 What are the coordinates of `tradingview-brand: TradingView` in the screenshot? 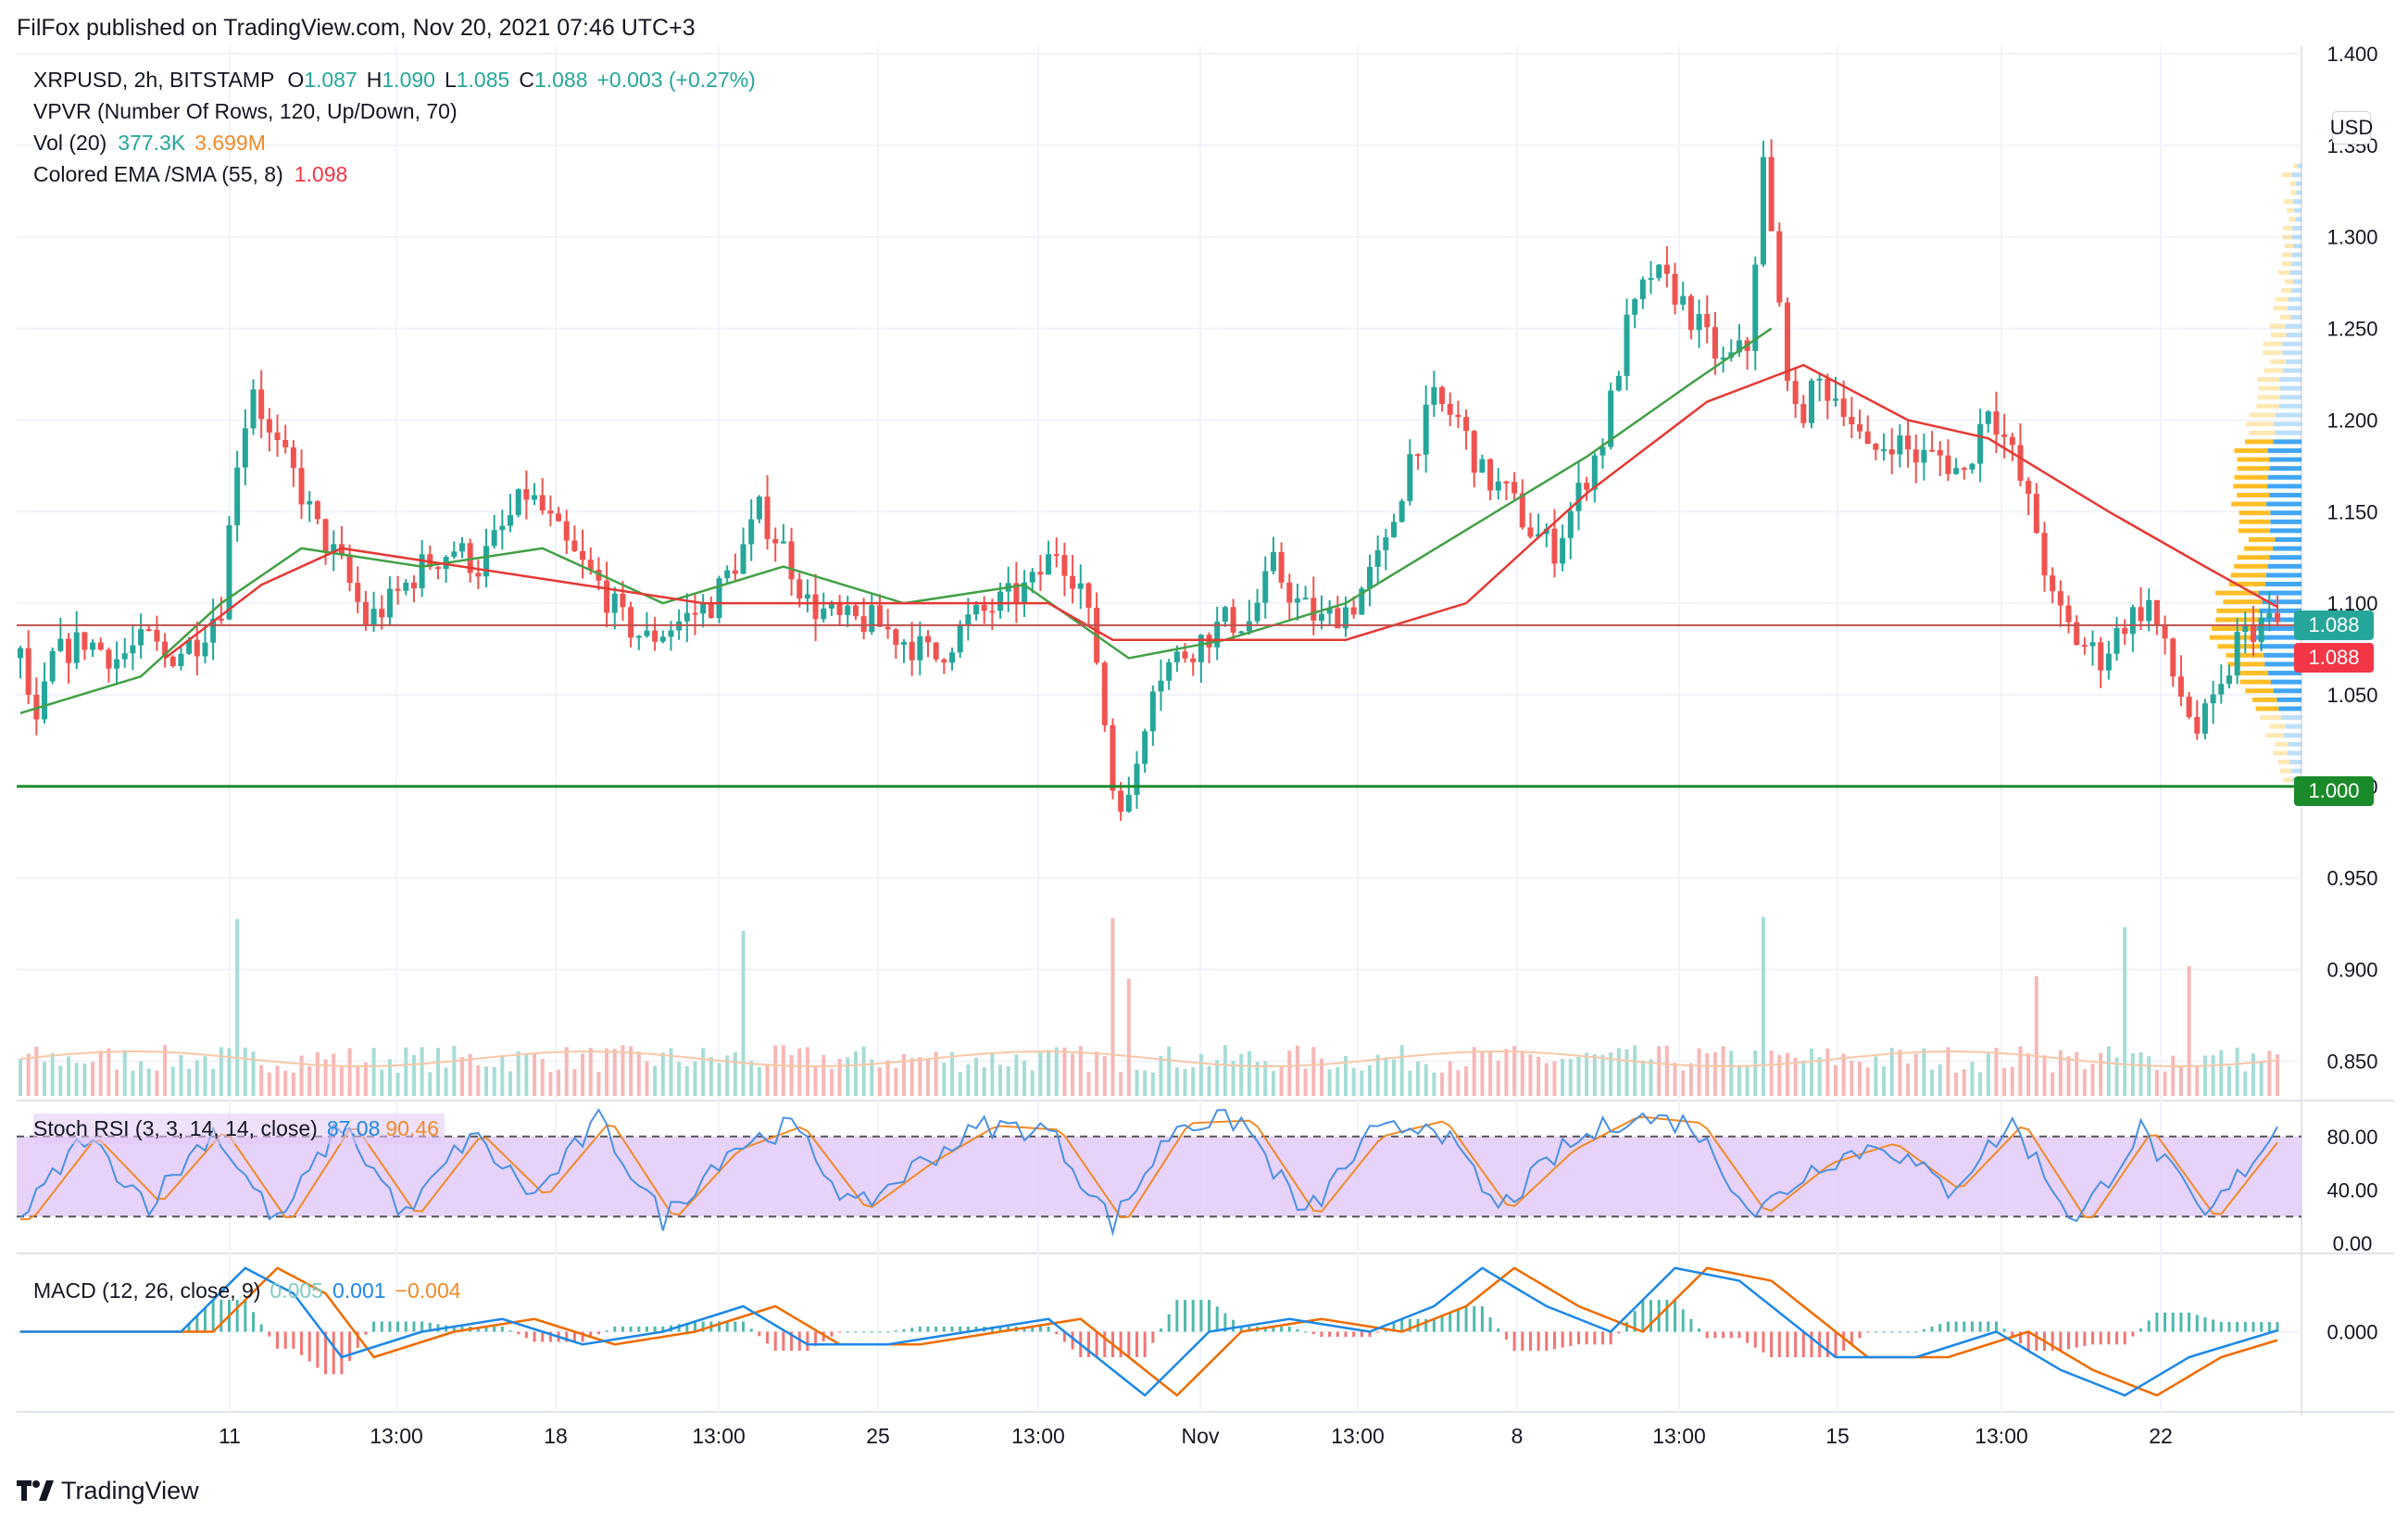 It's located at (108, 1491).